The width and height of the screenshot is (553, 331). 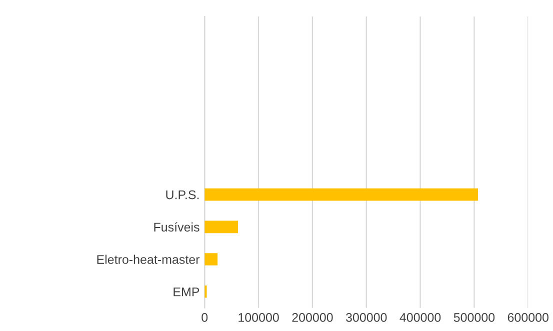 I want to click on y-tick-label: Eletro-heat-master, so click(x=148, y=259).